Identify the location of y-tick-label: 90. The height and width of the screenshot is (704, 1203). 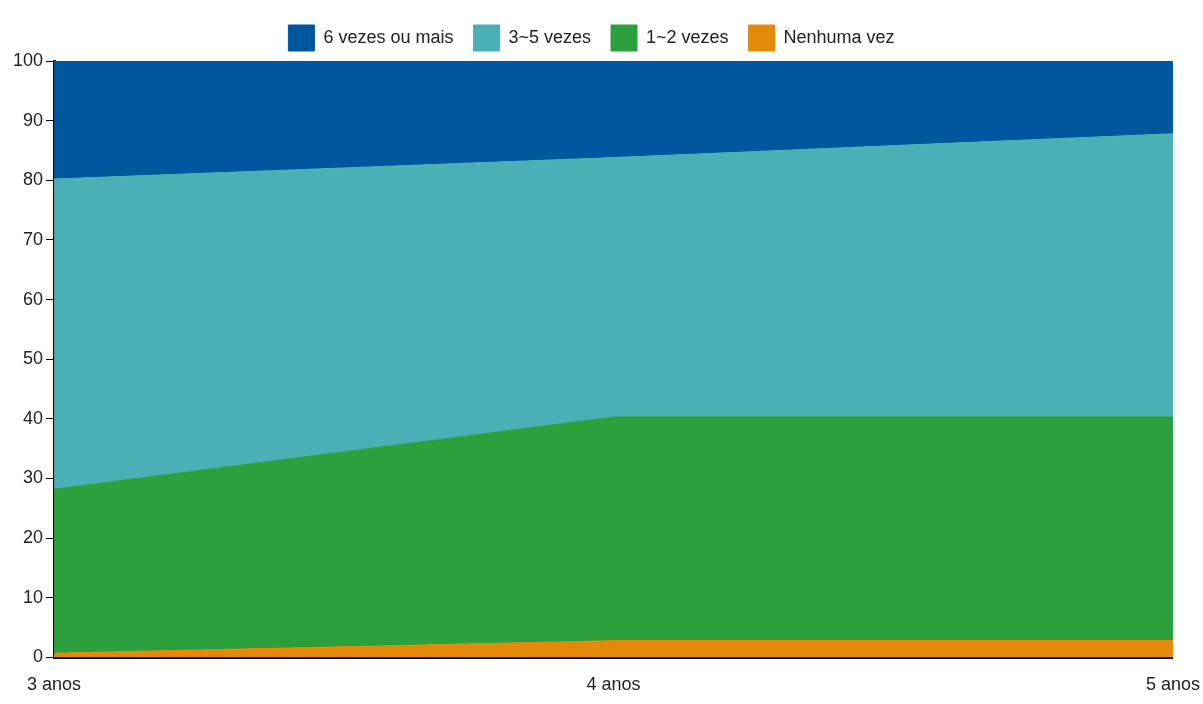
(33, 119).